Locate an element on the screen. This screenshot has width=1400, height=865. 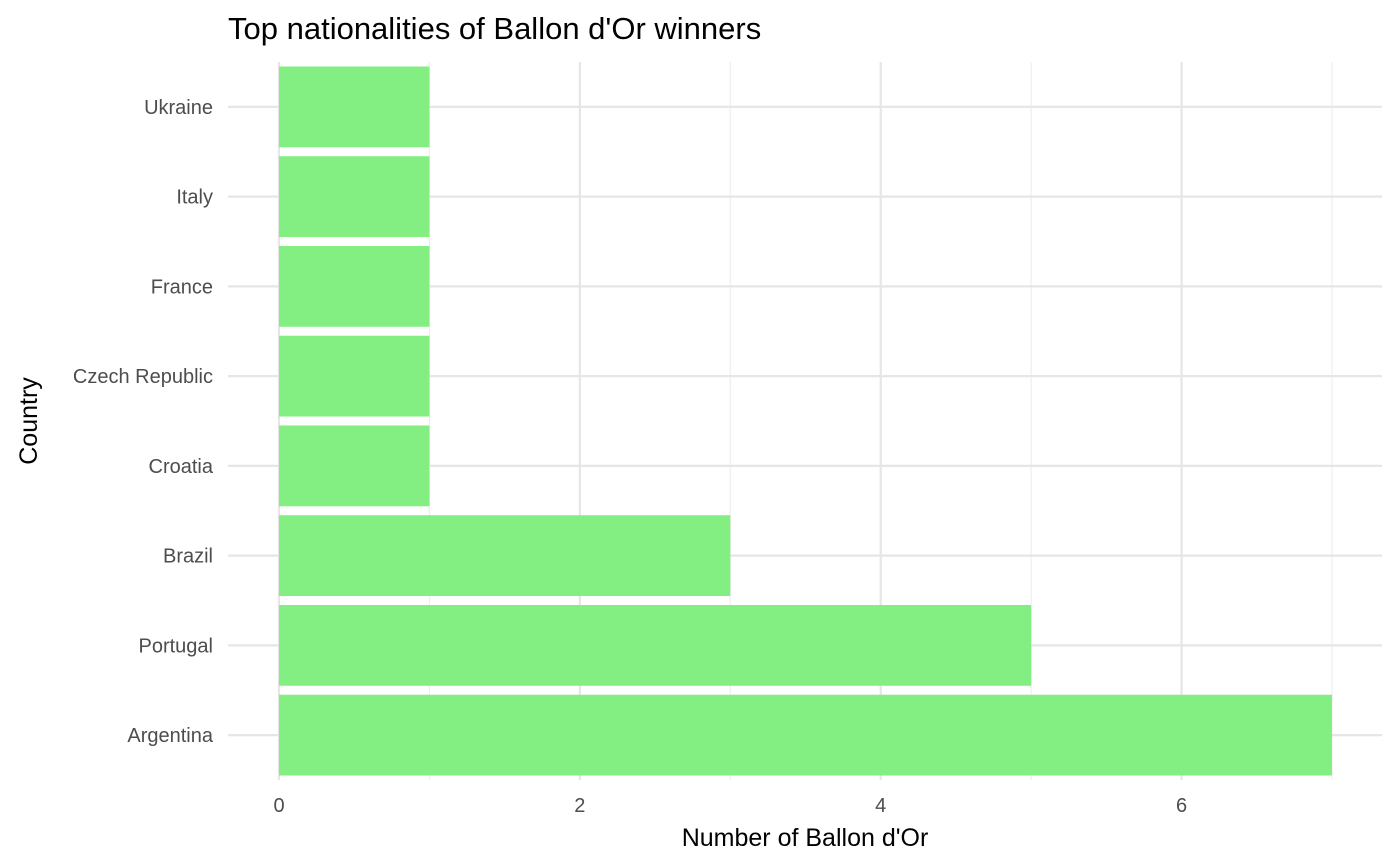
x-tick-label: 0 is located at coordinates (278, 806).